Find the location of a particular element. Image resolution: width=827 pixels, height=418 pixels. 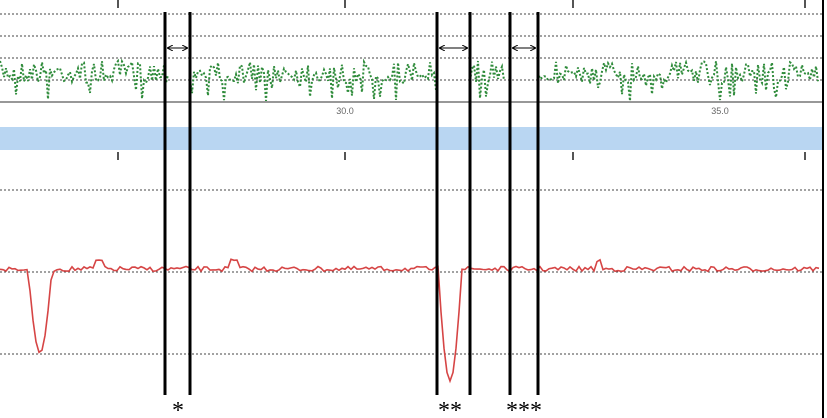

blue-band is located at coordinates (411, 138).